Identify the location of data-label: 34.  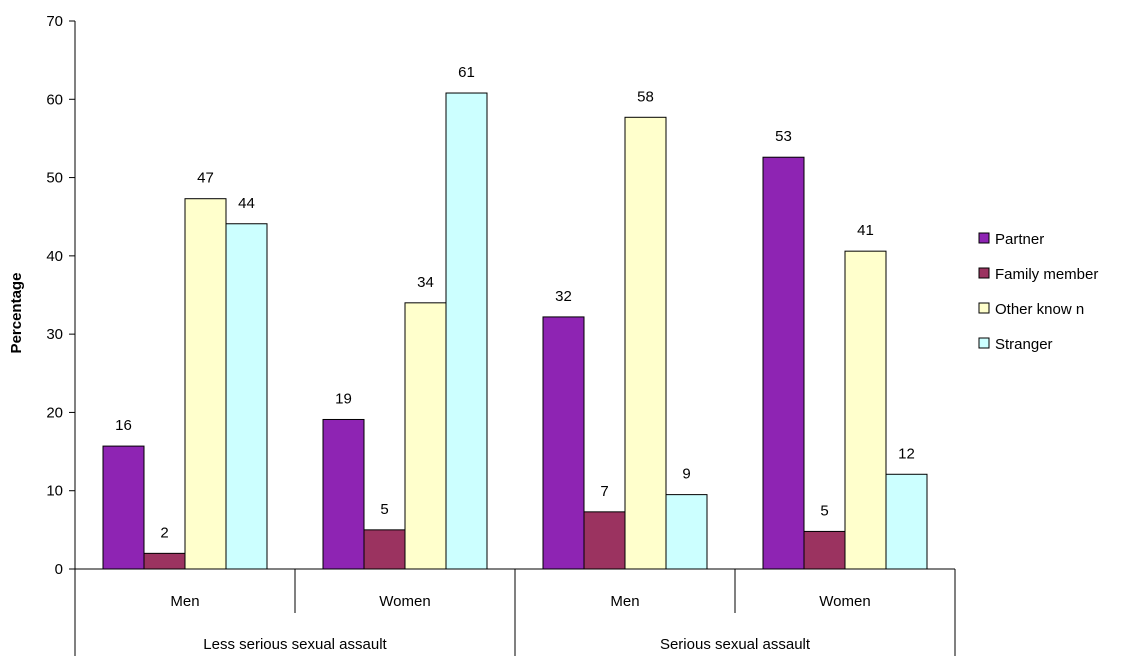
(425, 282).